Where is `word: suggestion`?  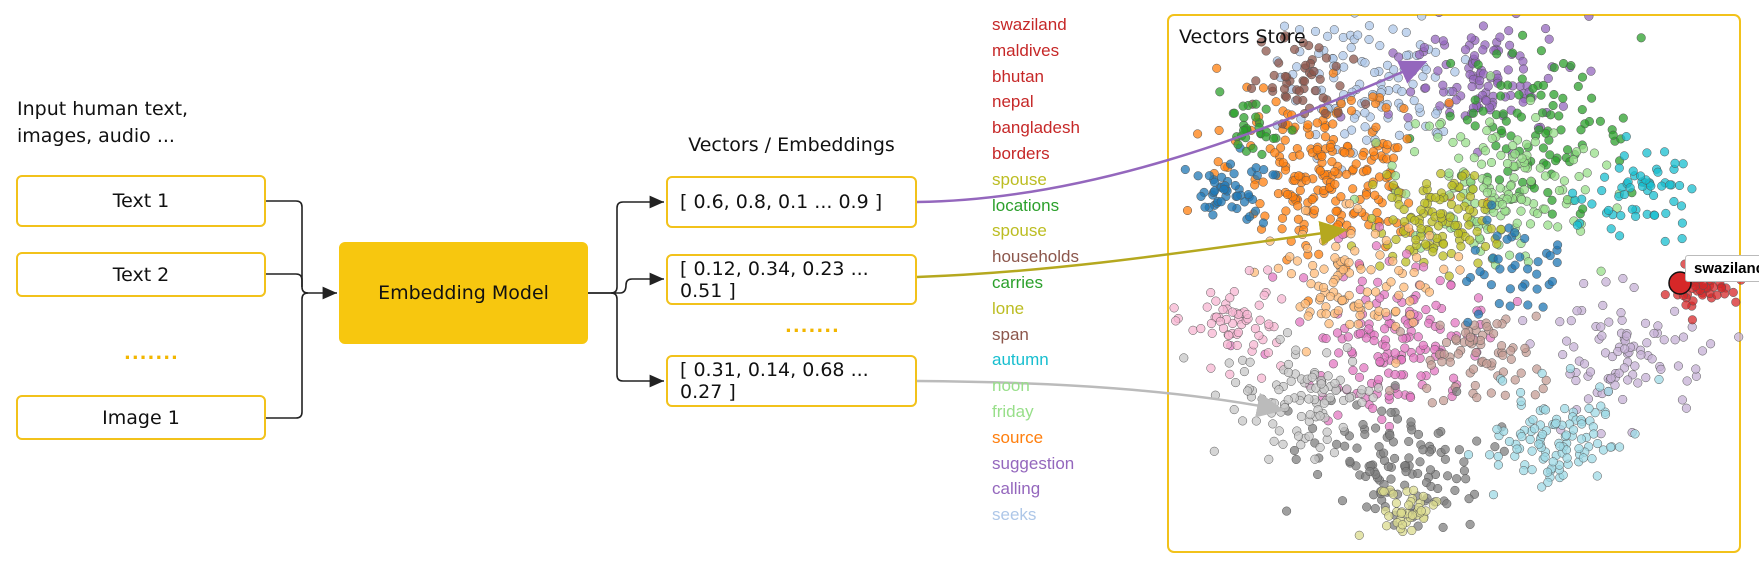 word: suggestion is located at coordinates (1033, 463).